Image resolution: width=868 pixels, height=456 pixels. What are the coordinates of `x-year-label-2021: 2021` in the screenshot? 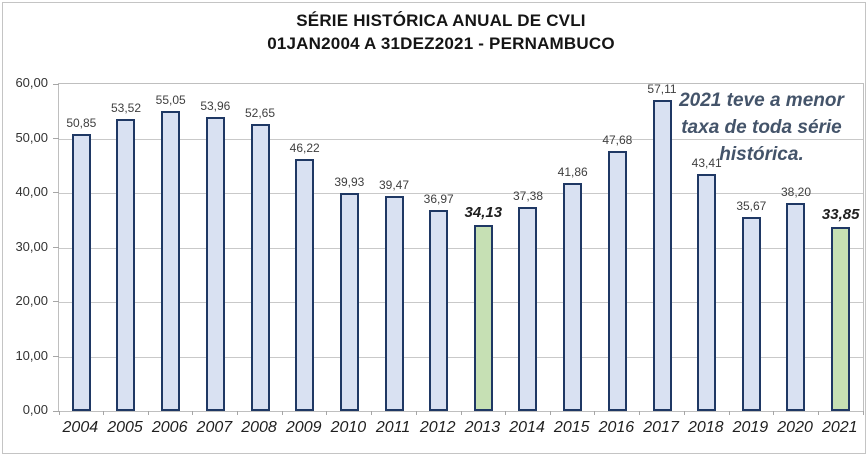 It's located at (839, 427).